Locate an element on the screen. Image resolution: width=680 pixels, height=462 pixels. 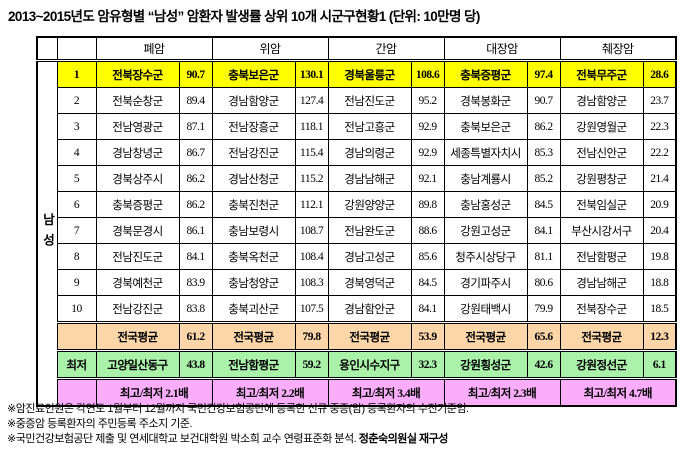
rank-cell: 3 is located at coordinates (76, 126).